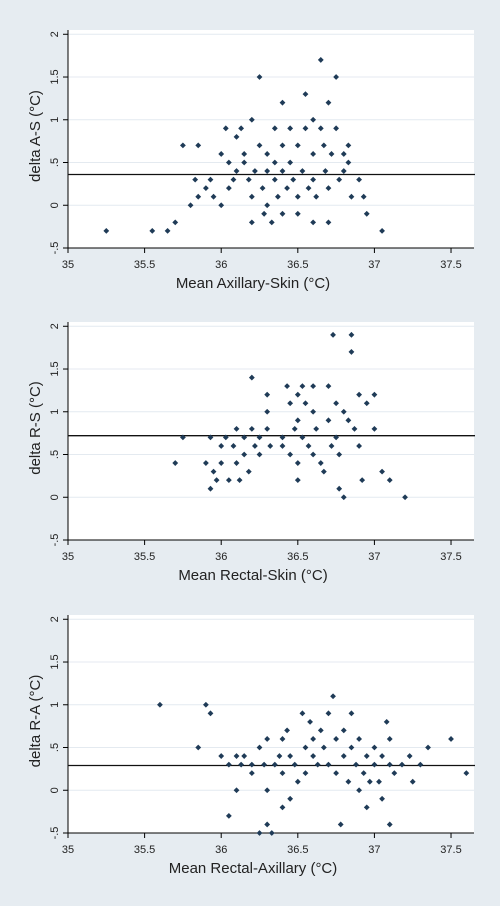  Describe the element at coordinates (35, 428) in the screenshot. I see `y-axis-title: delta R-S (°C)` at that location.